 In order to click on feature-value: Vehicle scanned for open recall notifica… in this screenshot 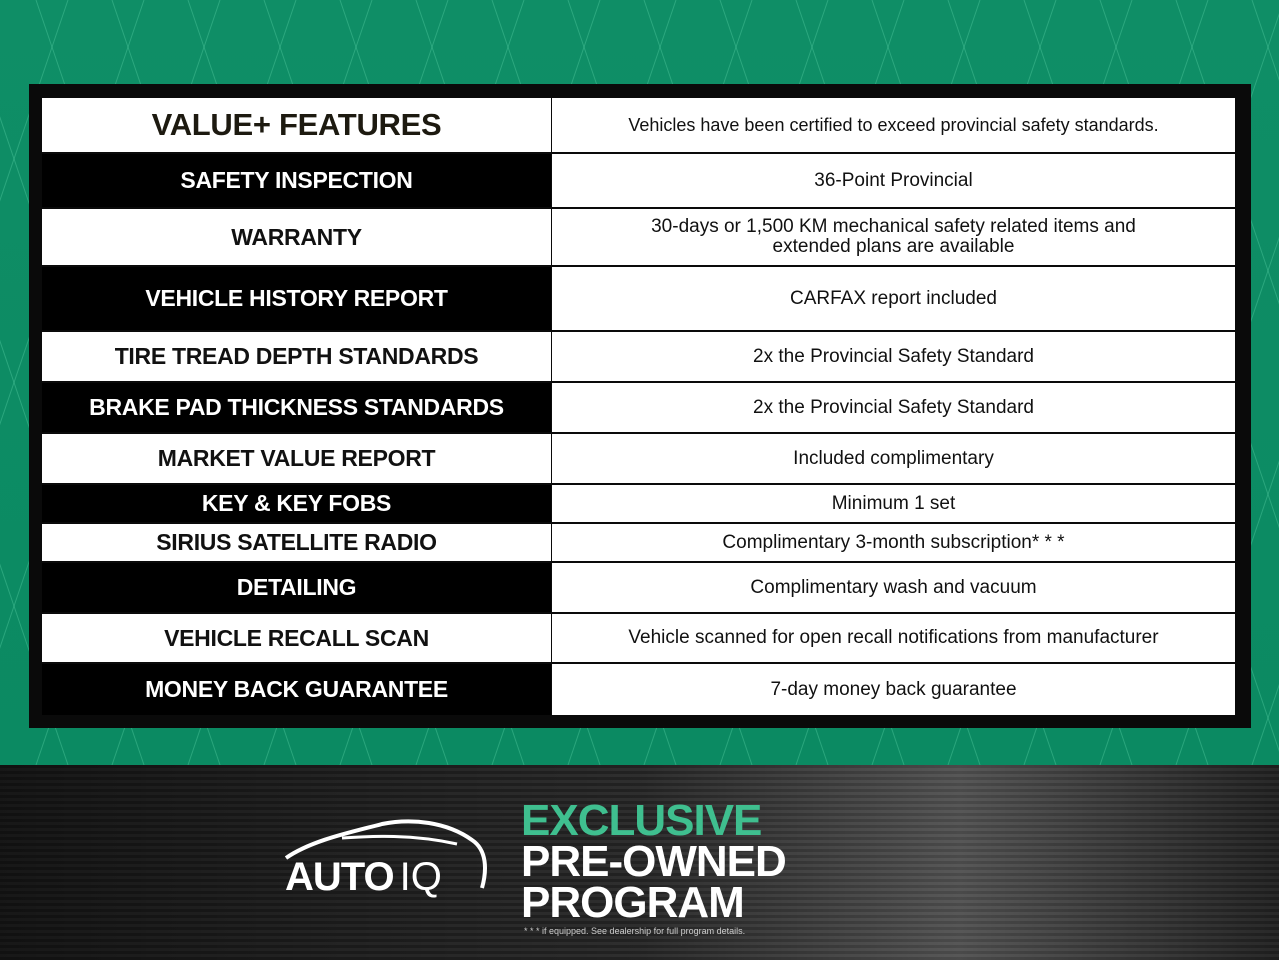, I will do `click(893, 638)`.